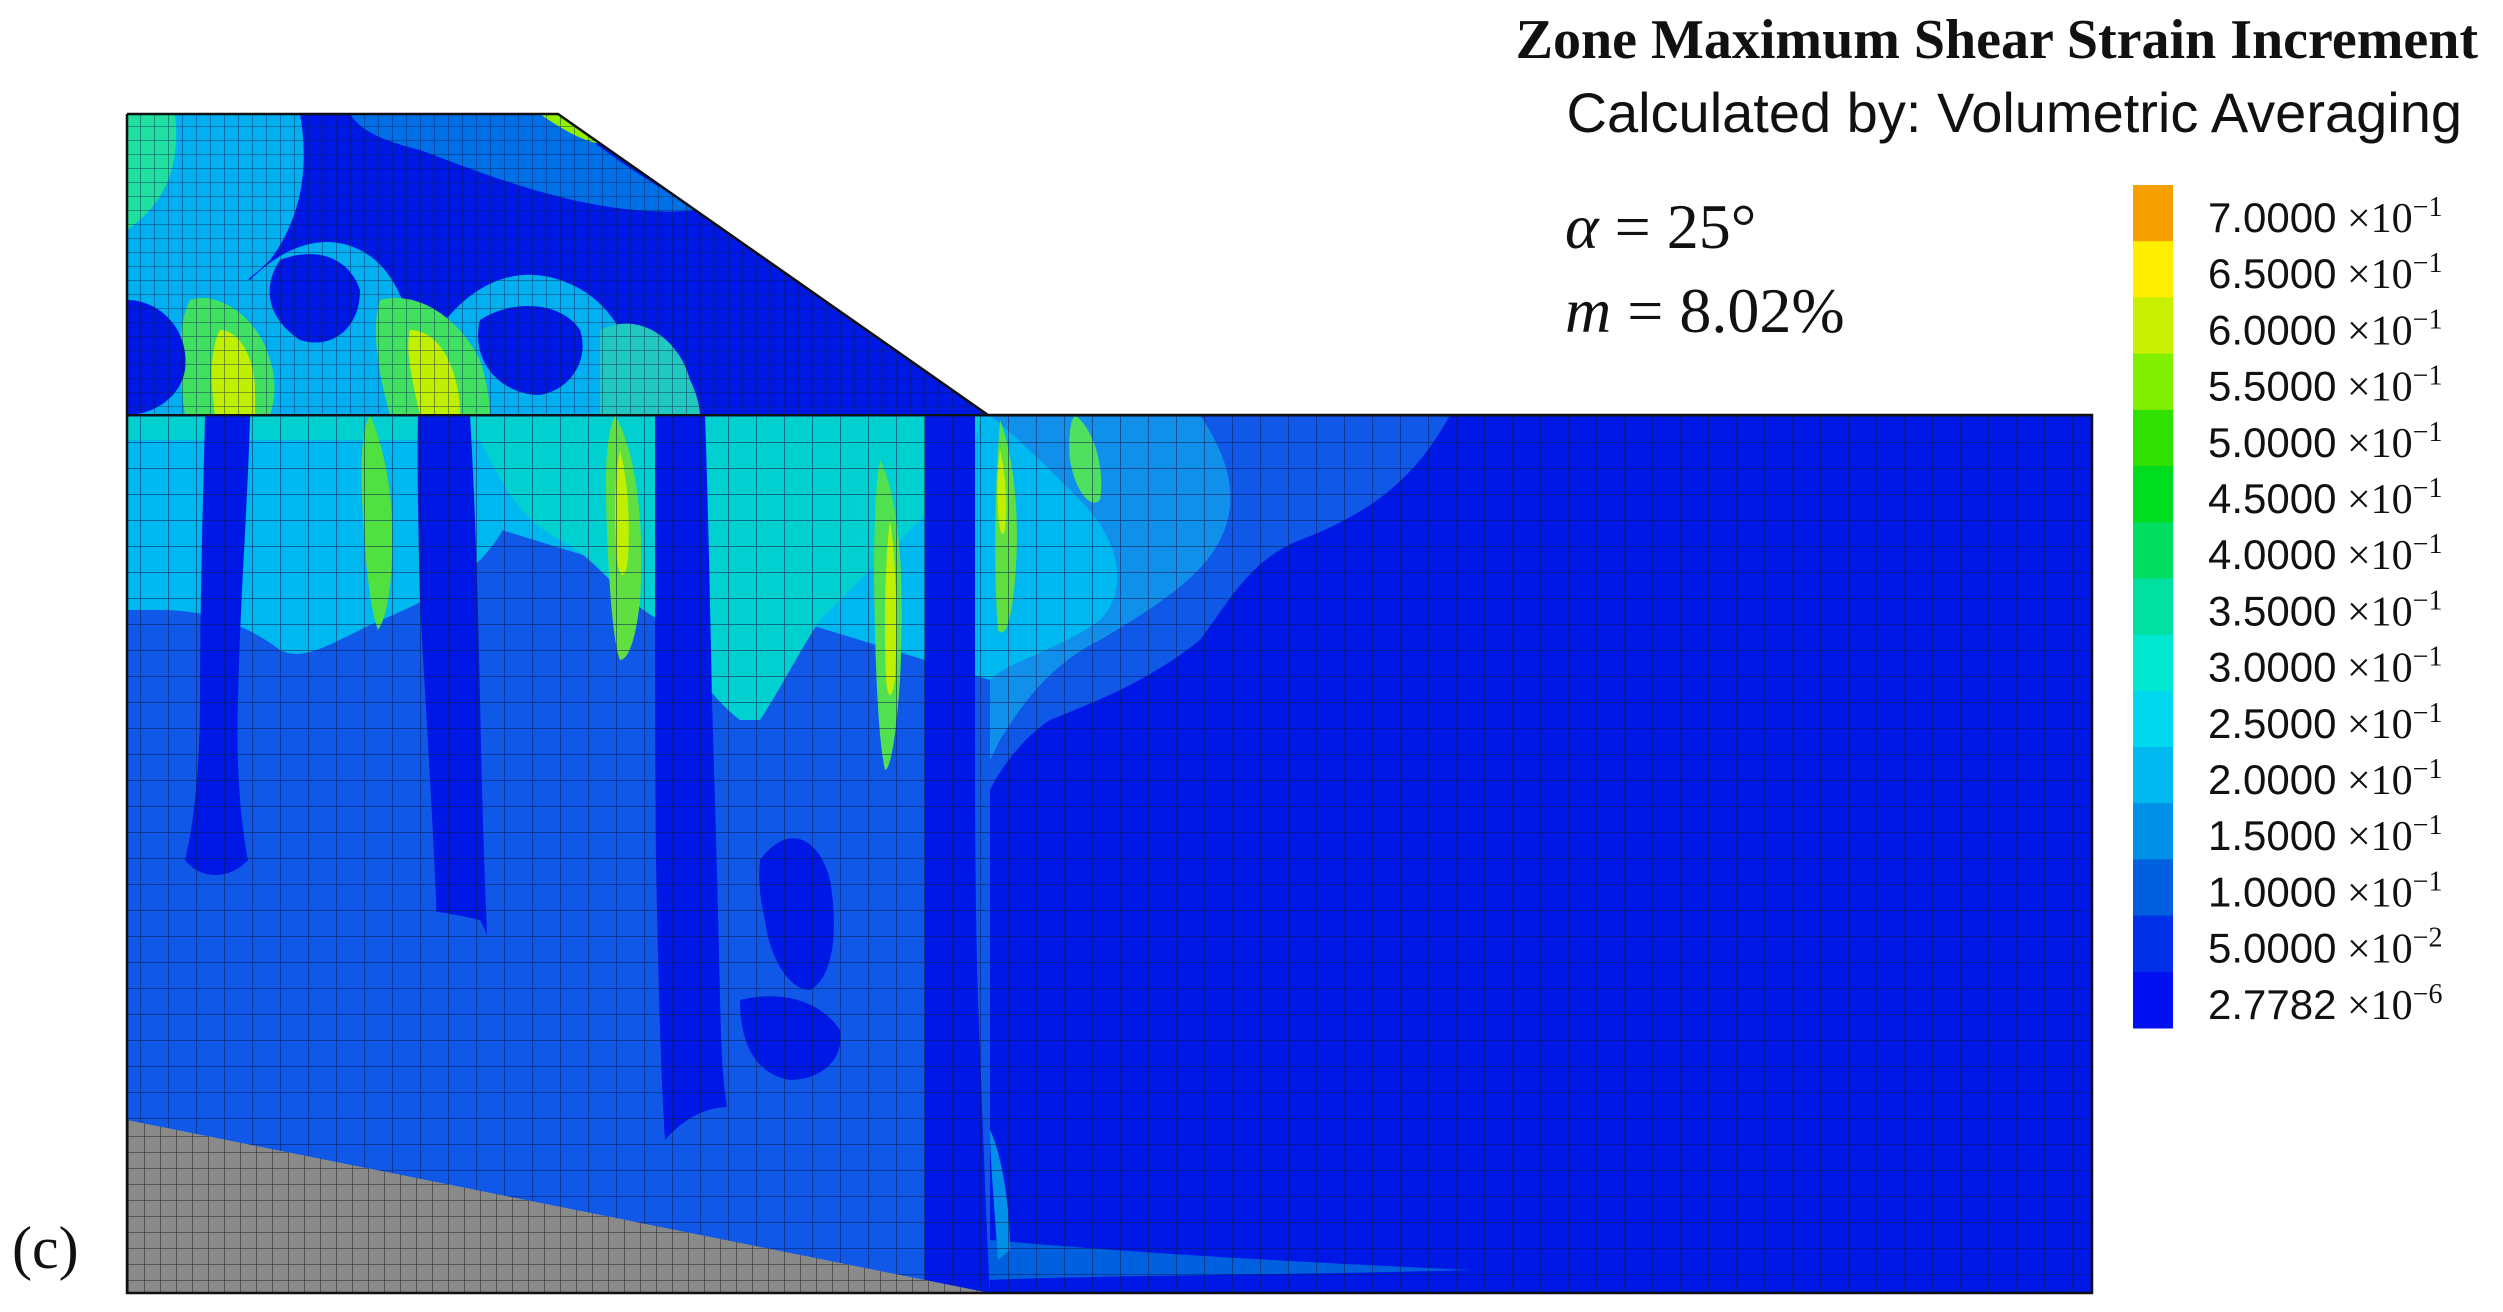 The height and width of the screenshot is (1312, 2503). I want to click on legend-label: 1.5000 ×10⁻¹, so click(2325, 835).